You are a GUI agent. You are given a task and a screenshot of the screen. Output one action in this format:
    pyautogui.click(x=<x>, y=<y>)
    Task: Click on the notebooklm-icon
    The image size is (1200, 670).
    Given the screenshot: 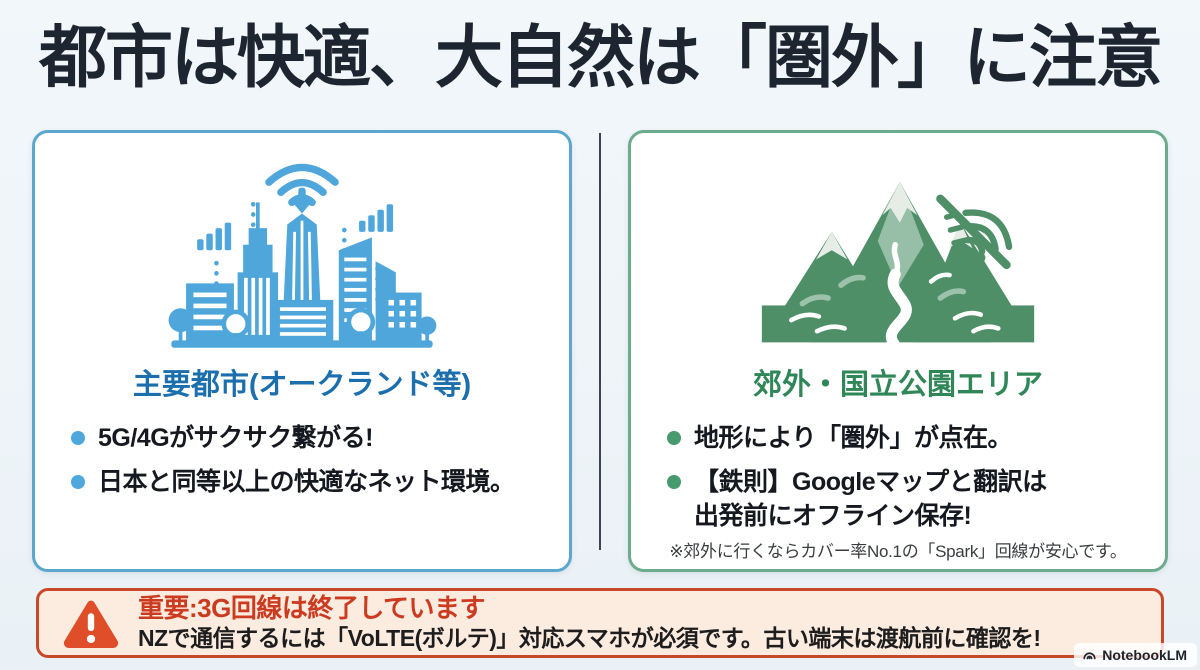 What is the action you would take?
    pyautogui.click(x=1089, y=655)
    